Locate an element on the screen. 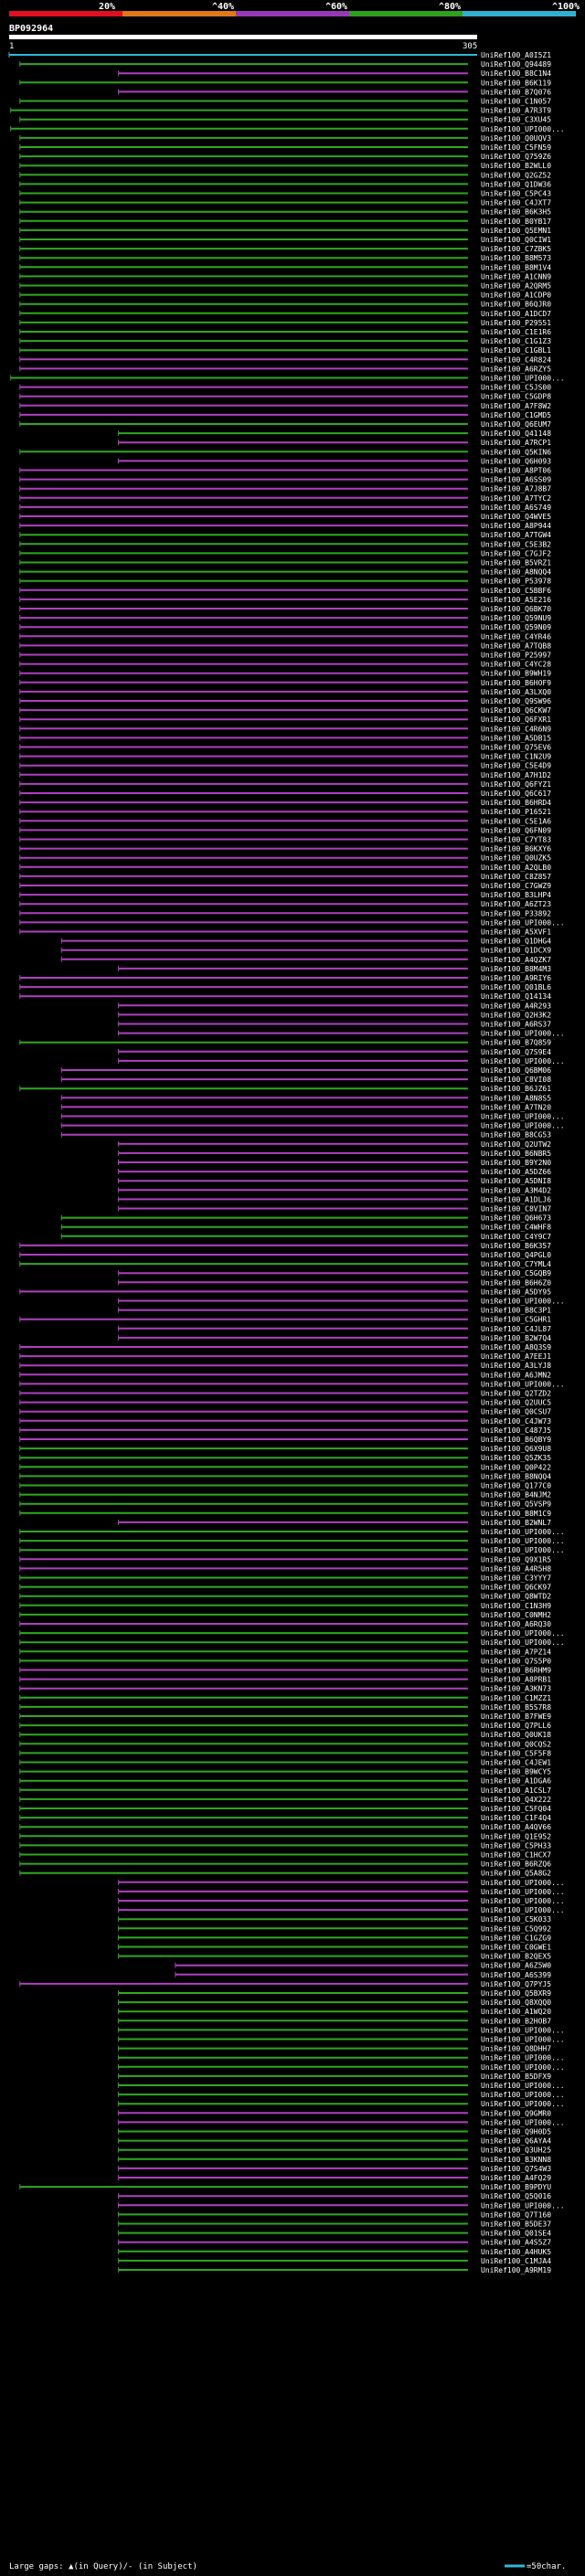 The width and height of the screenshot is (585, 2576). hit-label: UniRef100_A7RCP1 is located at coordinates (516, 443).